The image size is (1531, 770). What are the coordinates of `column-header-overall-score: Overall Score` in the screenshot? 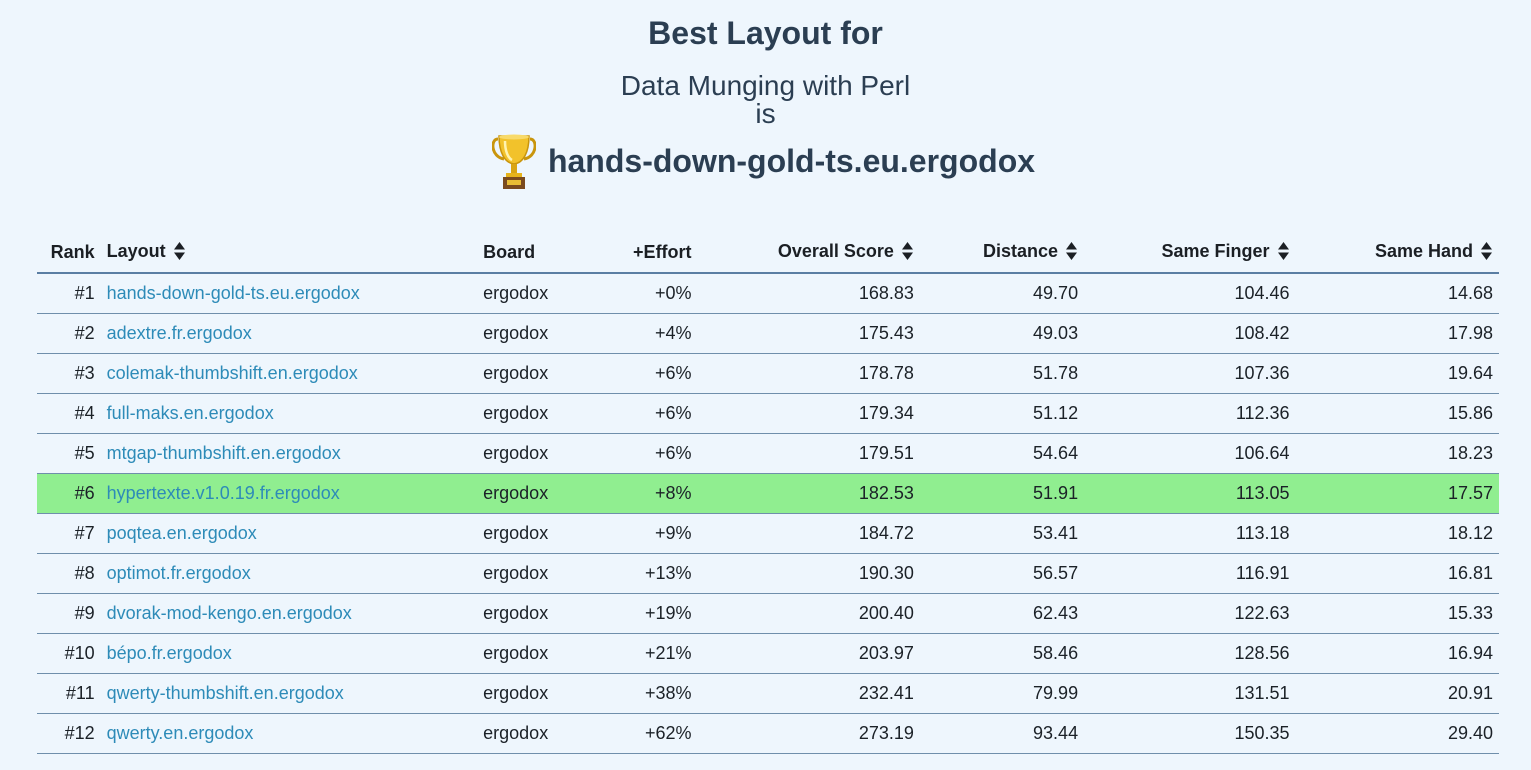 It's located at (808, 253).